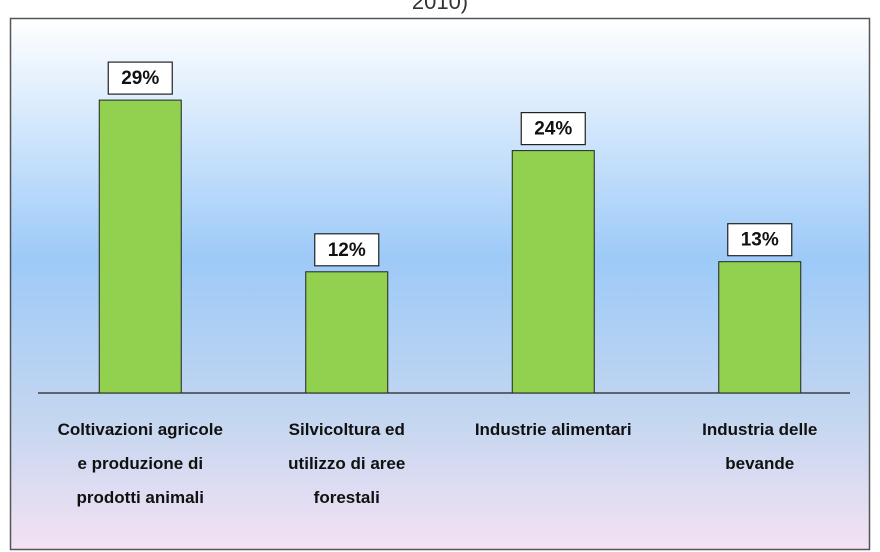 The height and width of the screenshot is (552, 880). I want to click on x-tick-label: Industria delle bevande, so click(760, 446).